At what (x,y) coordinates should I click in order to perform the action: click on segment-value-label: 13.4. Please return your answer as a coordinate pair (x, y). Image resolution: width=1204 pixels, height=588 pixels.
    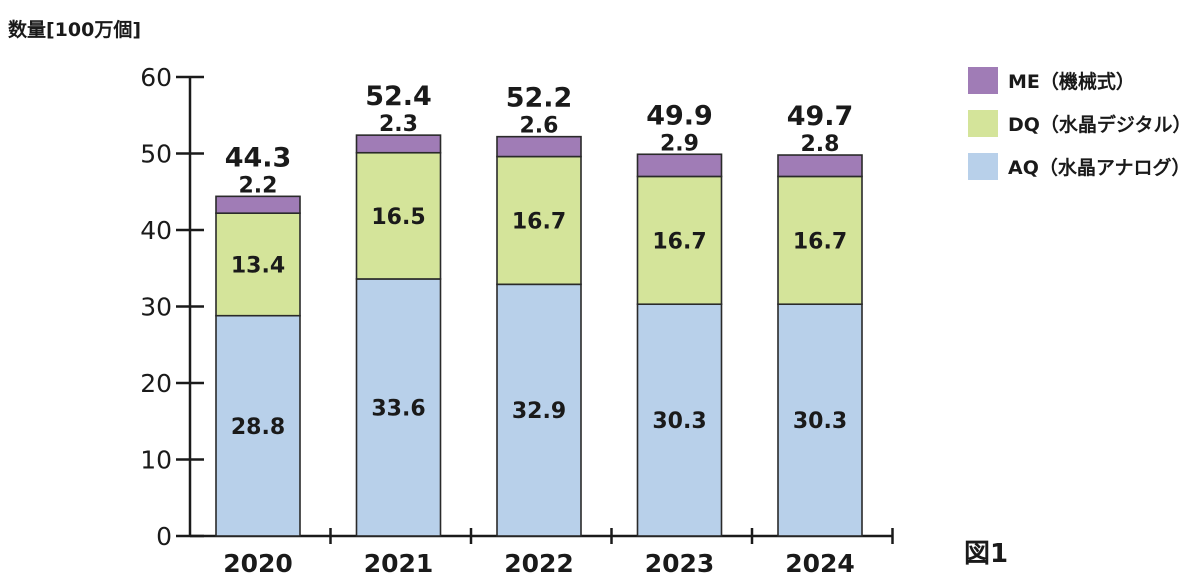
    Looking at the image, I should click on (258, 265).